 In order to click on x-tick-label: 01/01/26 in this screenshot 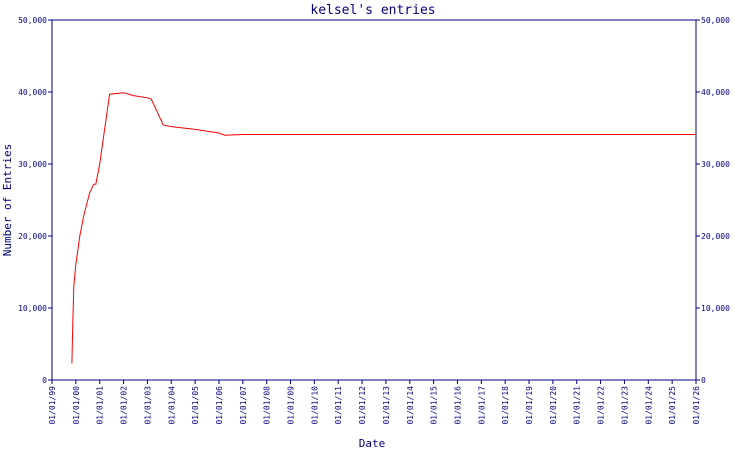, I will do `click(696, 405)`.